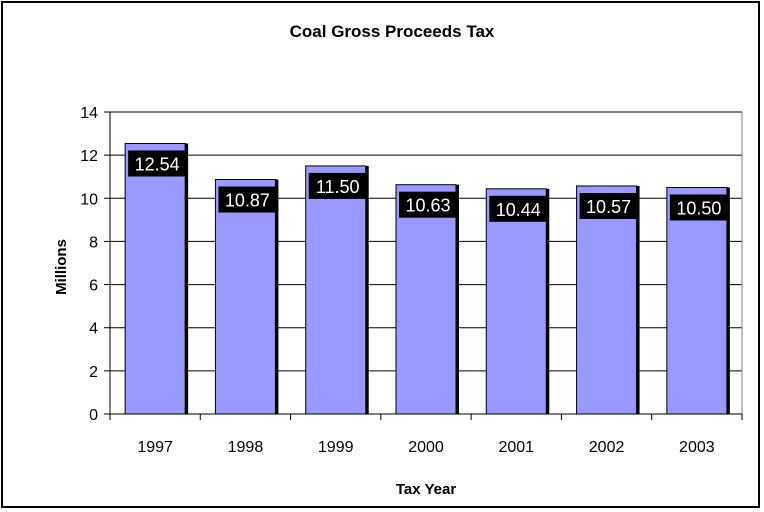  I want to click on x-tick-label: 2003, so click(697, 447).